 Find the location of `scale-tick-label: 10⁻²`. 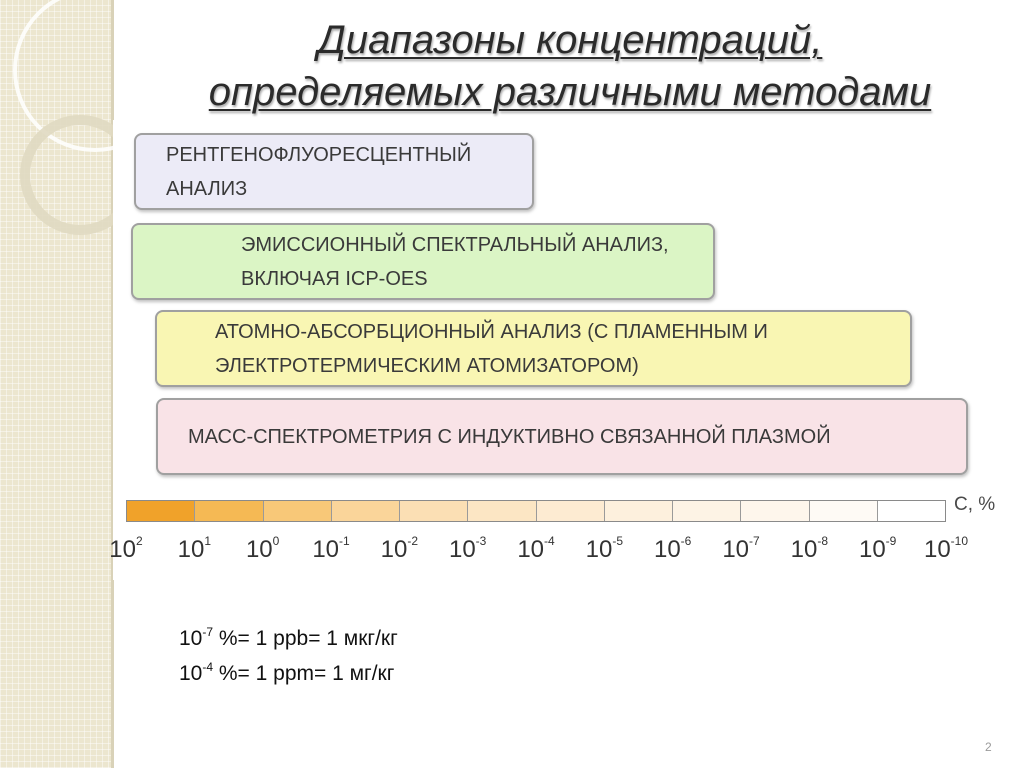

scale-tick-label: 10⁻² is located at coordinates (399, 548).